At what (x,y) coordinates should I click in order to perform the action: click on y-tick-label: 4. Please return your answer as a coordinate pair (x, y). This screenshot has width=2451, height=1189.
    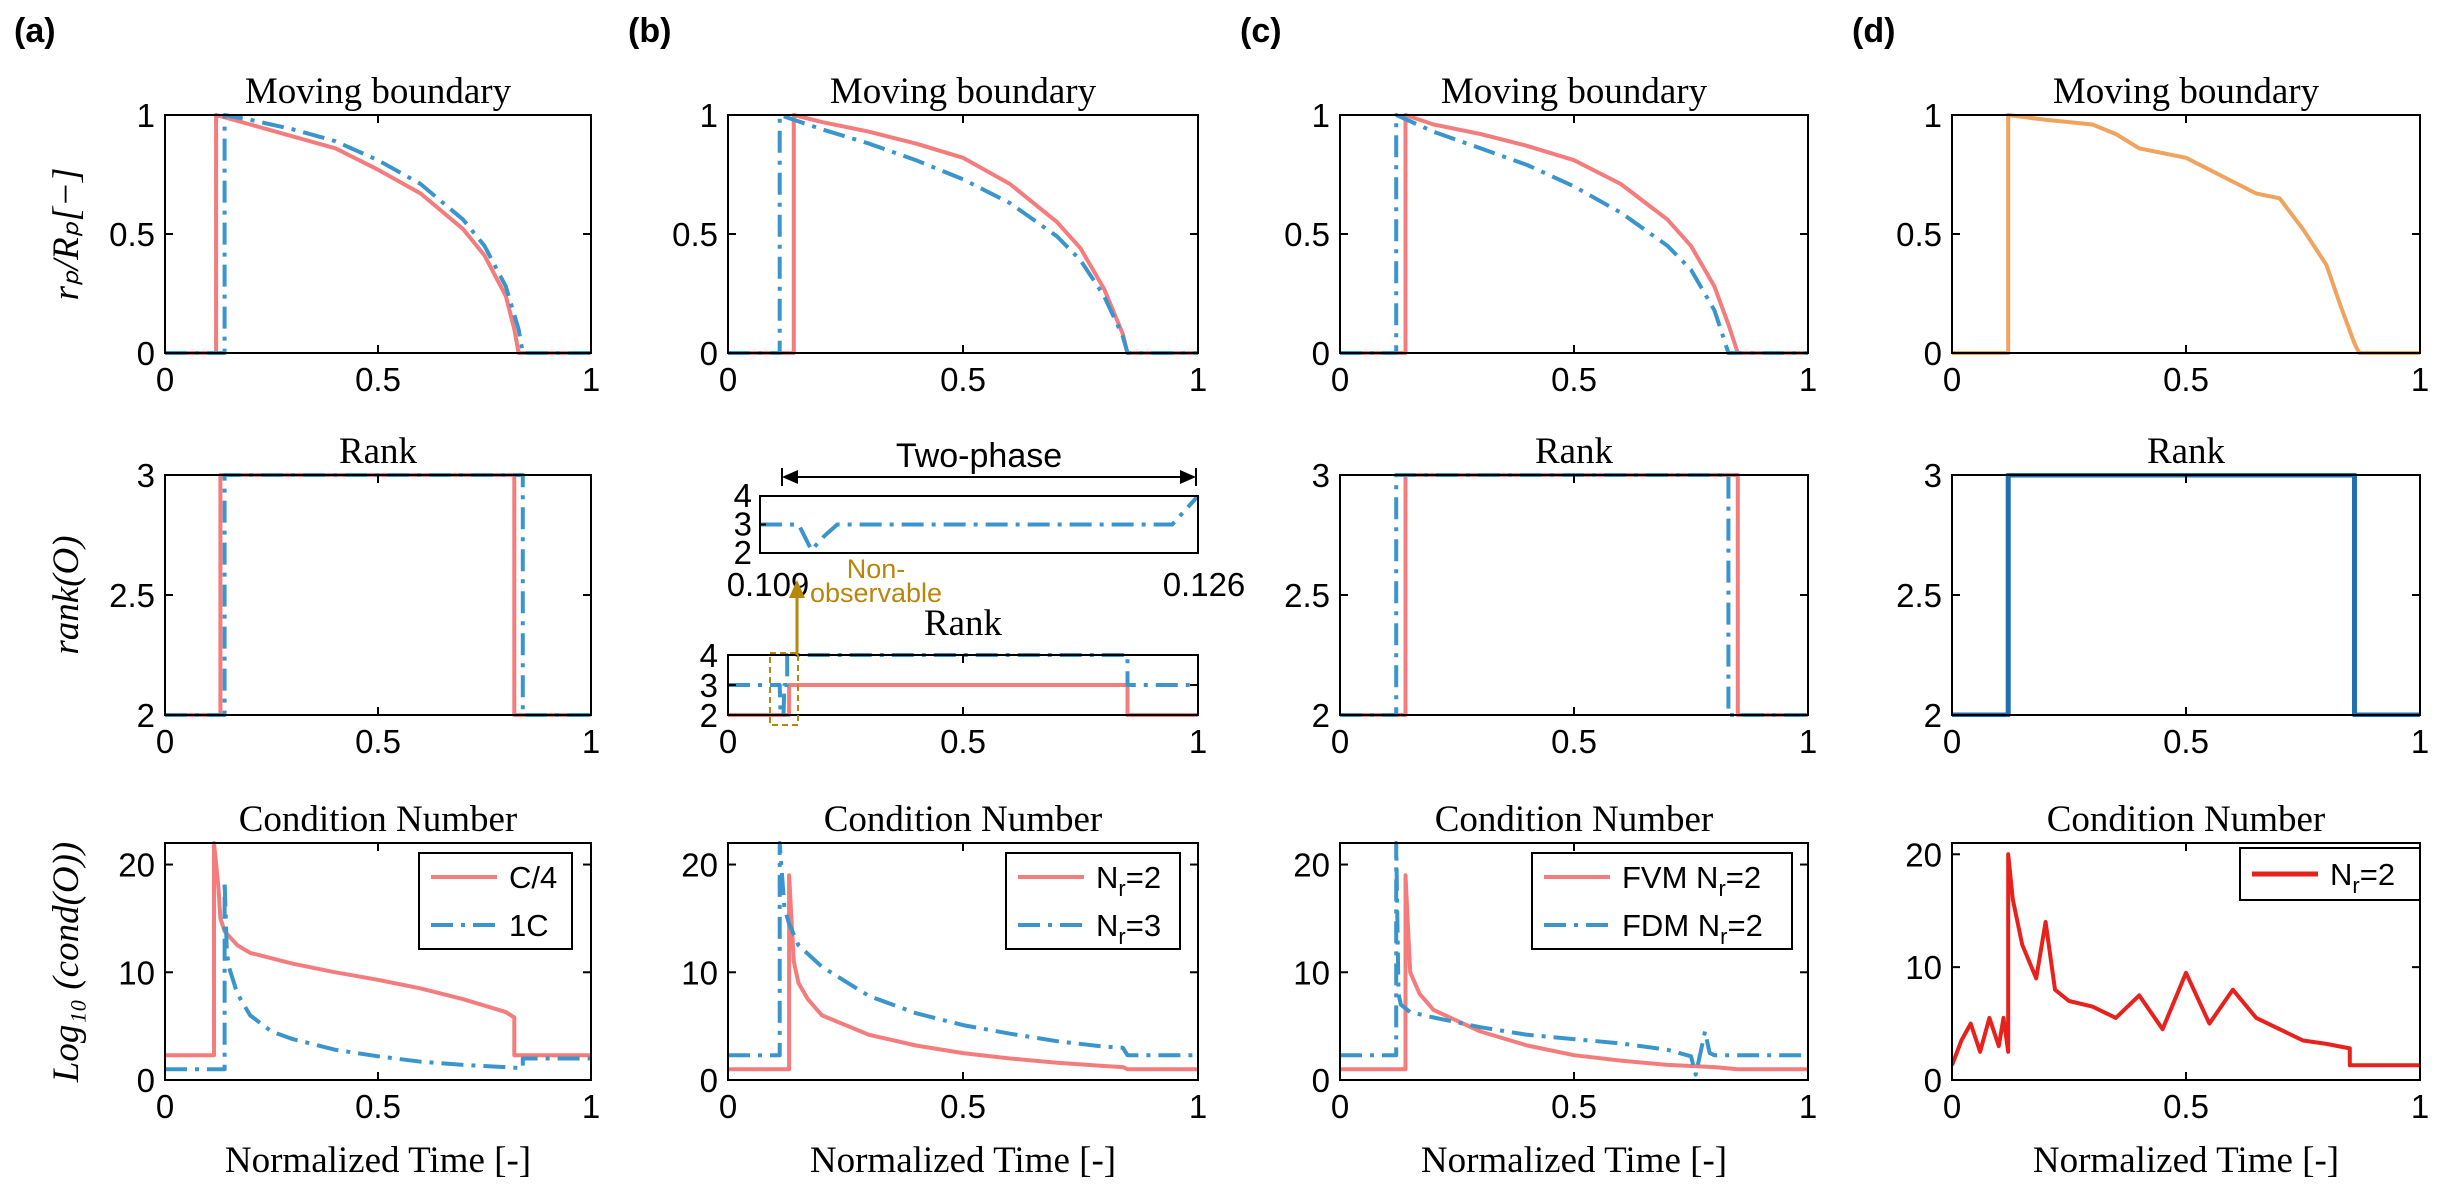
    Looking at the image, I should click on (709, 655).